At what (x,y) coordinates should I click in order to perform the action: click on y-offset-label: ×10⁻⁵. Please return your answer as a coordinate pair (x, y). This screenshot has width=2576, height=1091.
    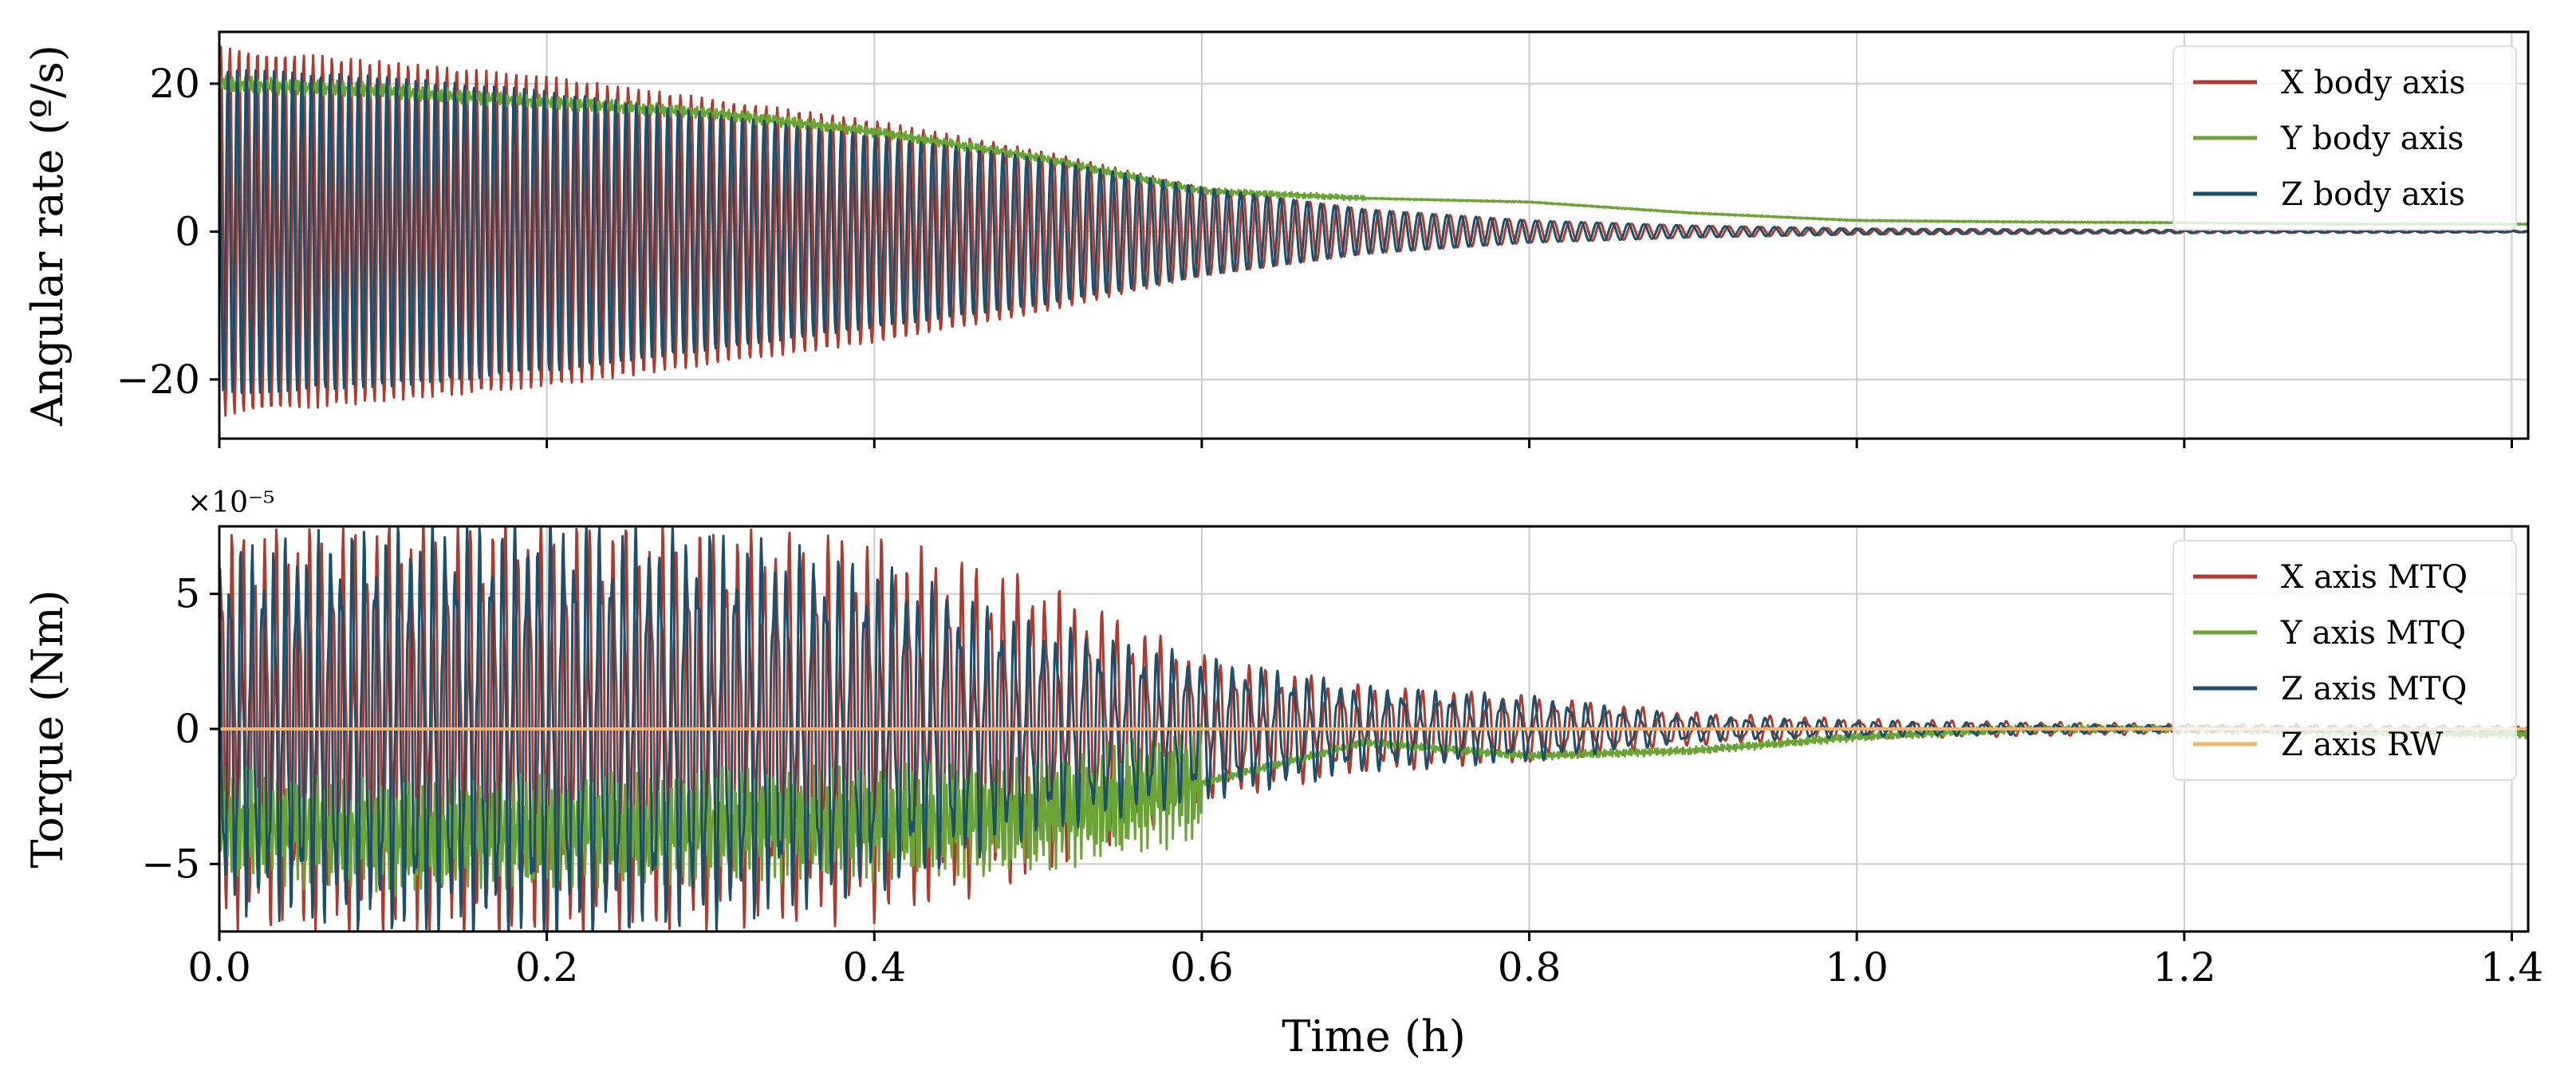
    Looking at the image, I should click on (230, 503).